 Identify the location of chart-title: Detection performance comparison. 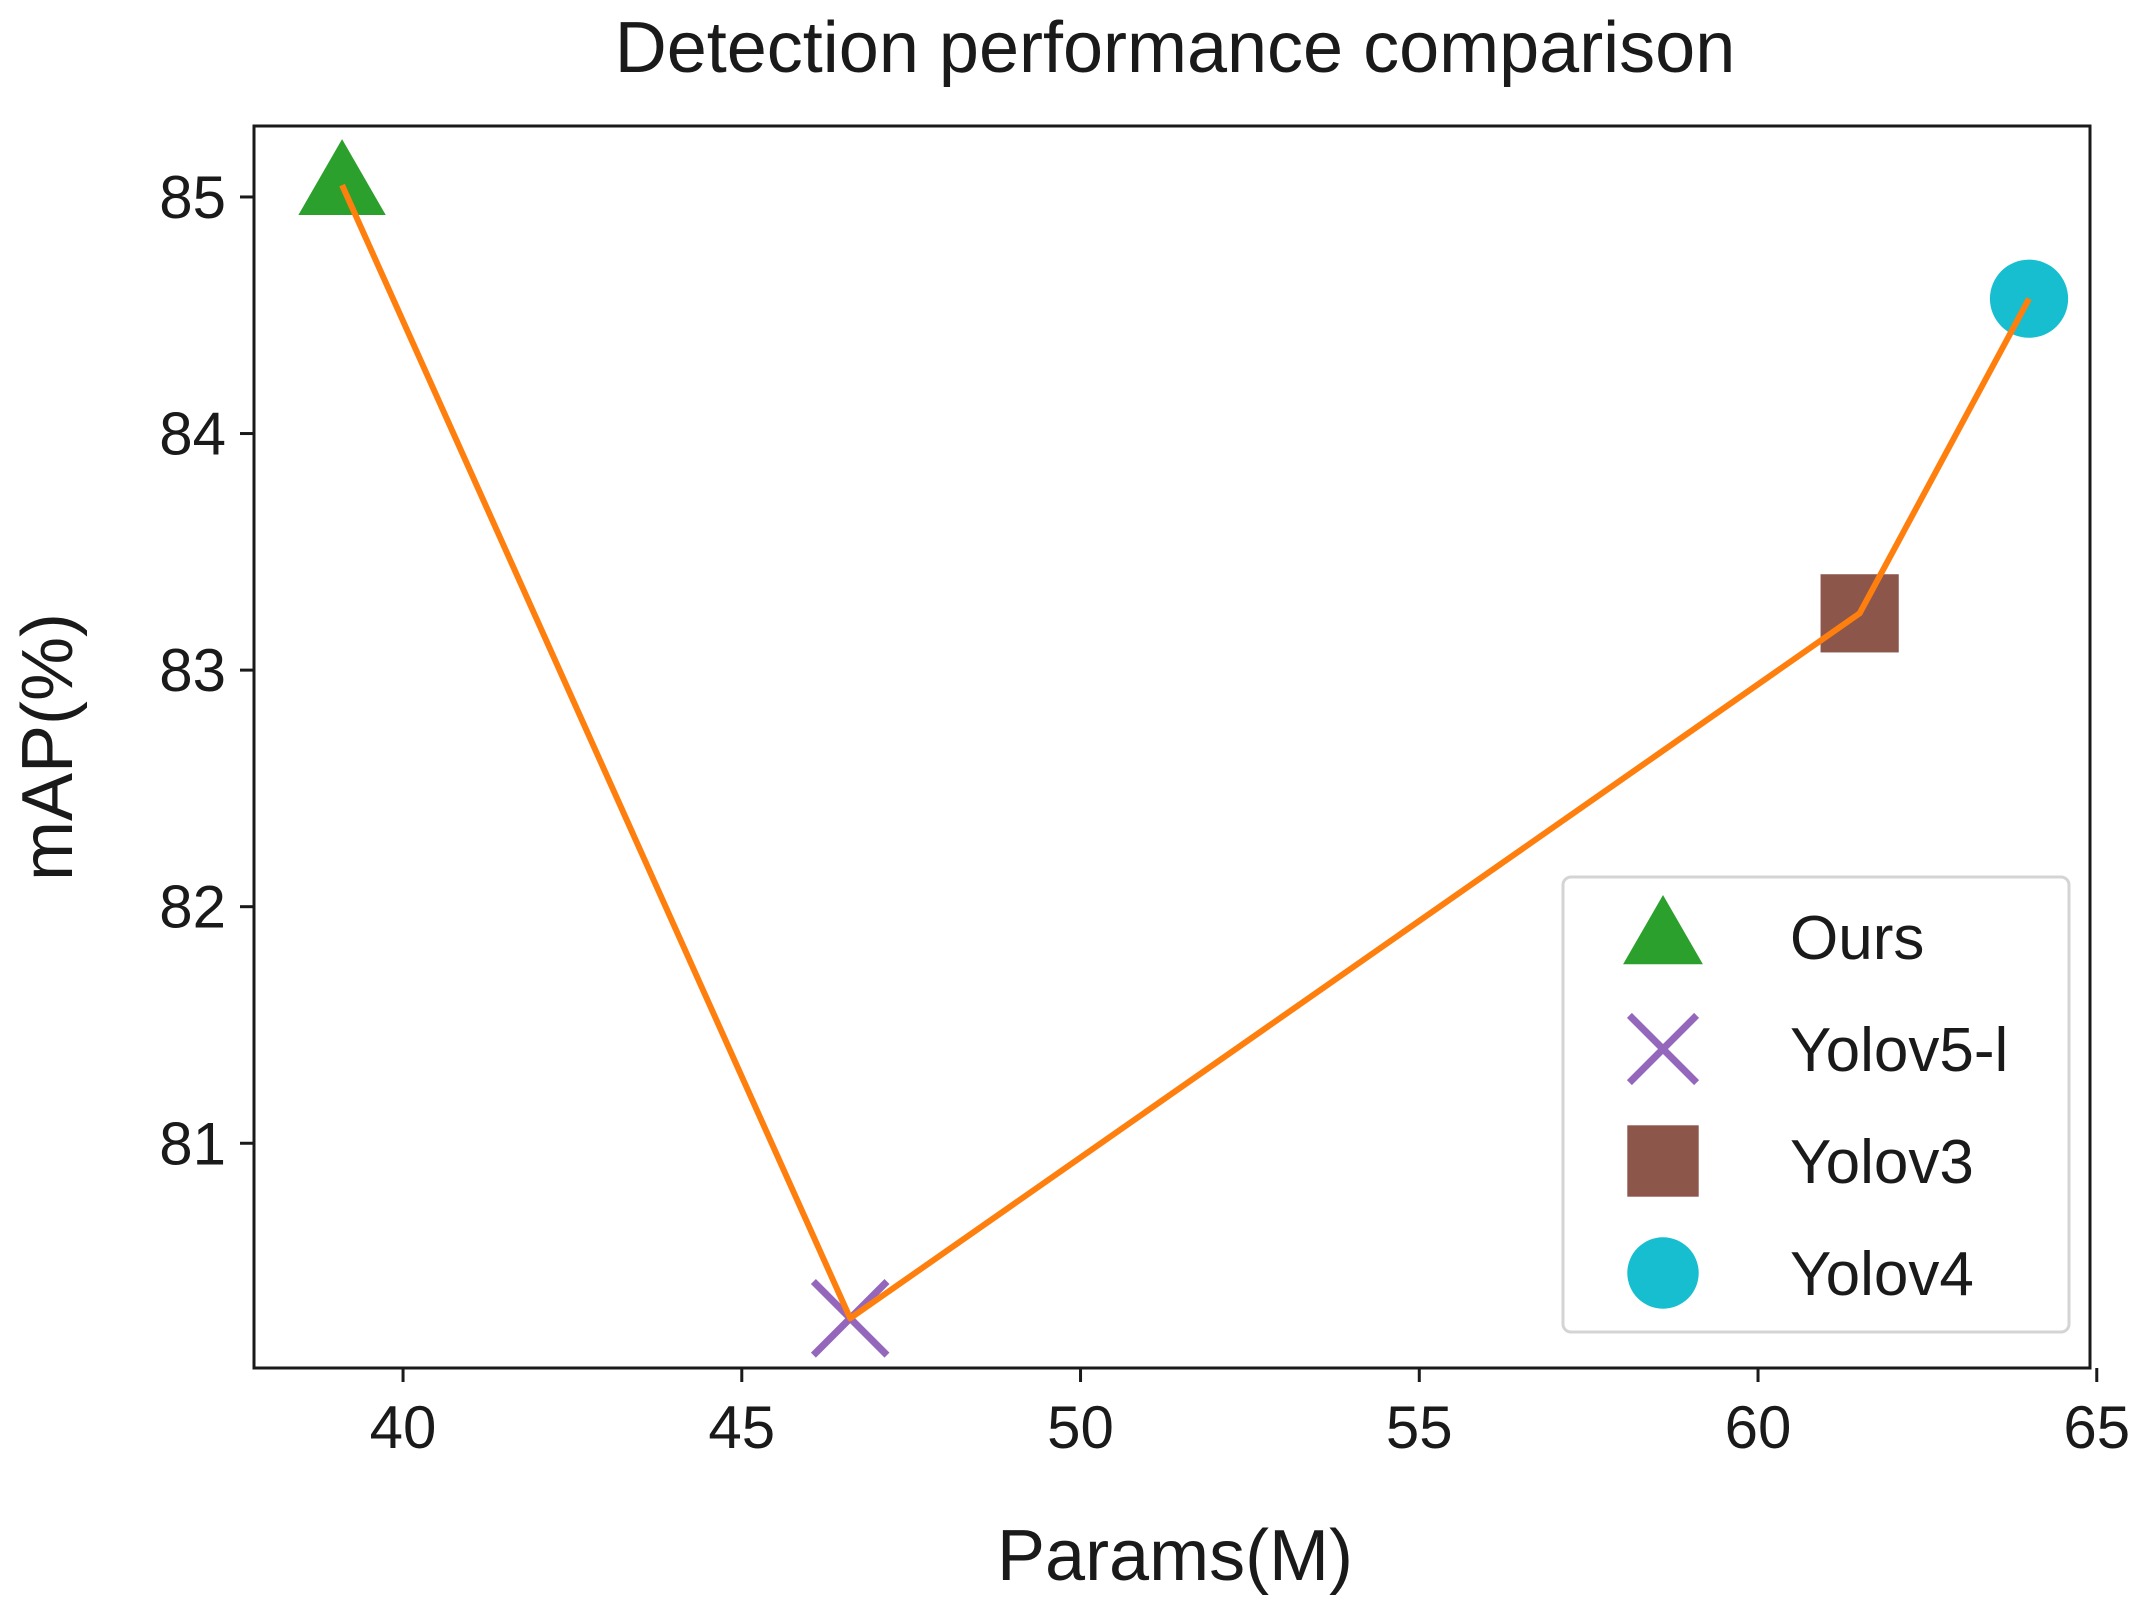
(1175, 48).